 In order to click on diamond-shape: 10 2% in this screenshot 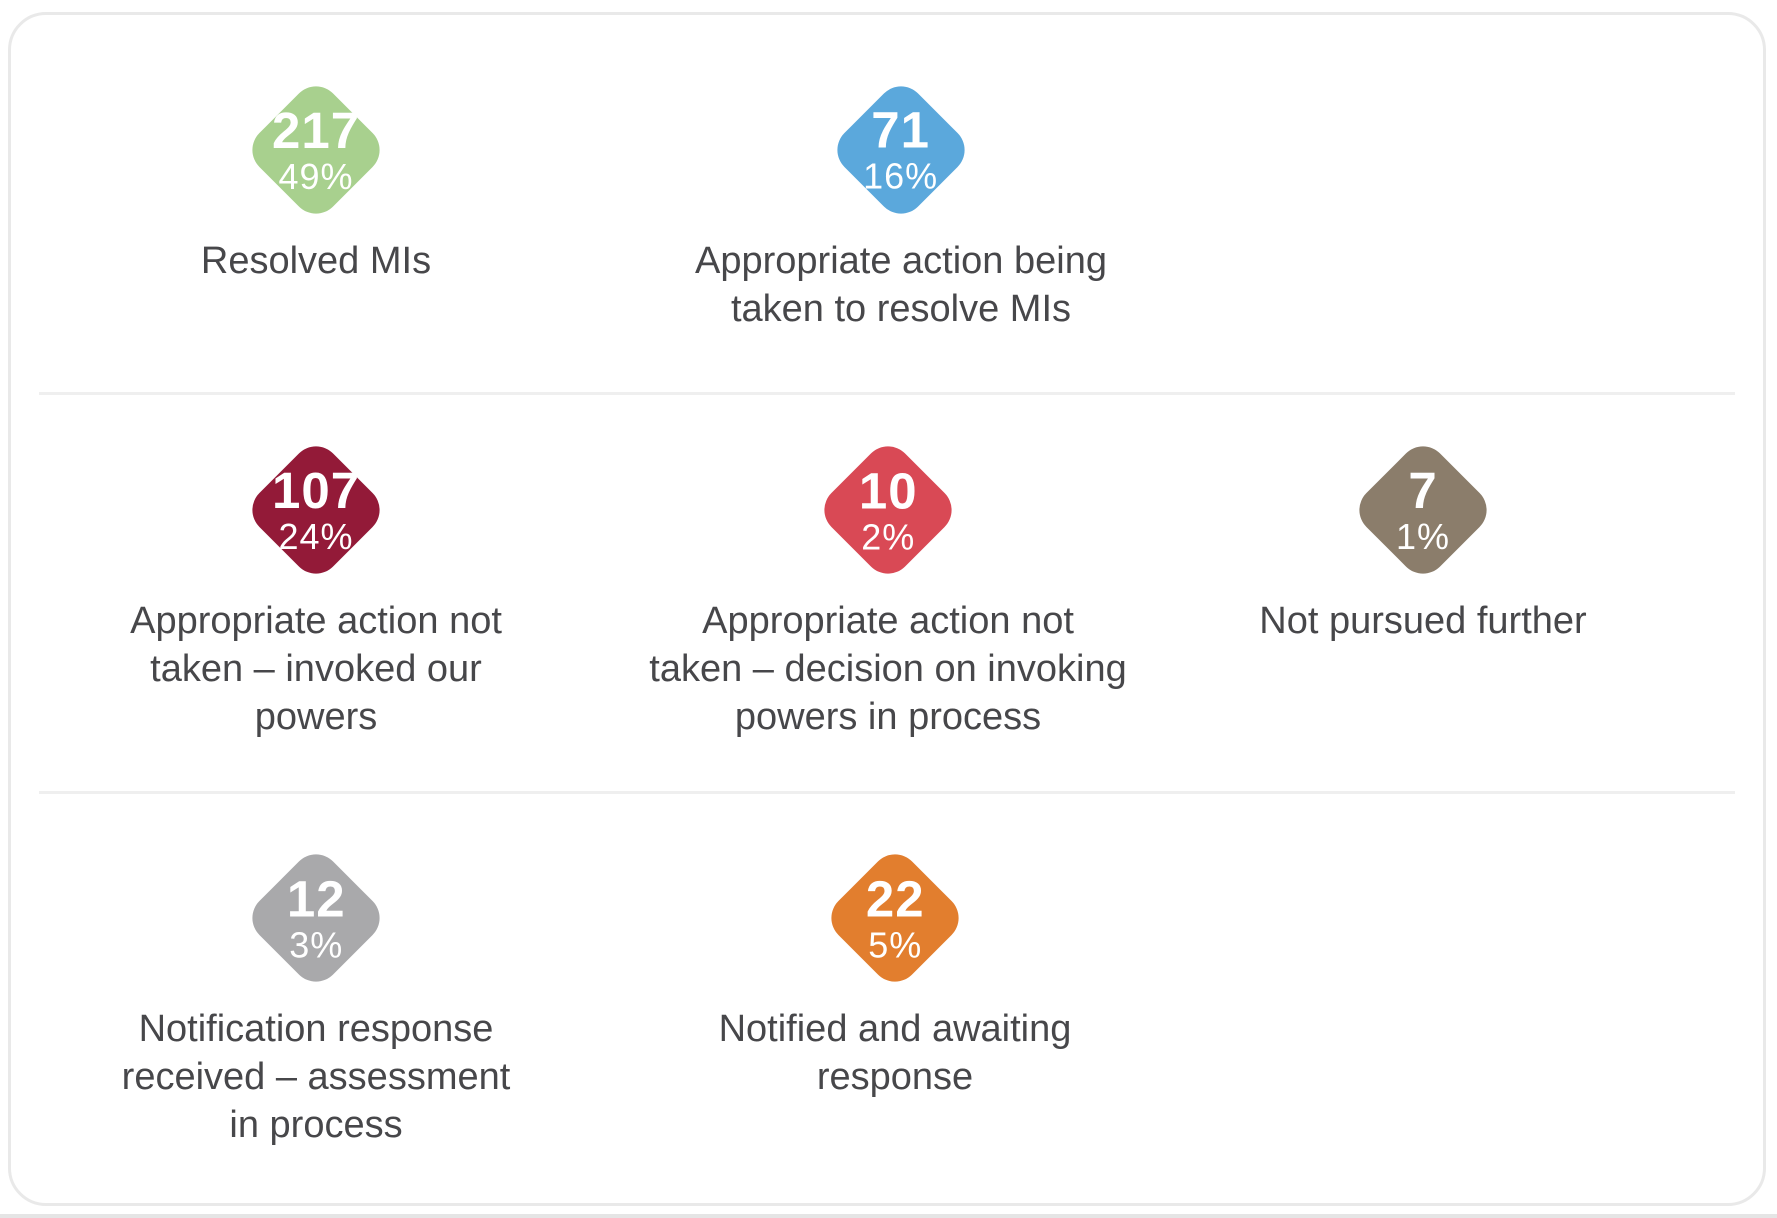, I will do `click(888, 510)`.